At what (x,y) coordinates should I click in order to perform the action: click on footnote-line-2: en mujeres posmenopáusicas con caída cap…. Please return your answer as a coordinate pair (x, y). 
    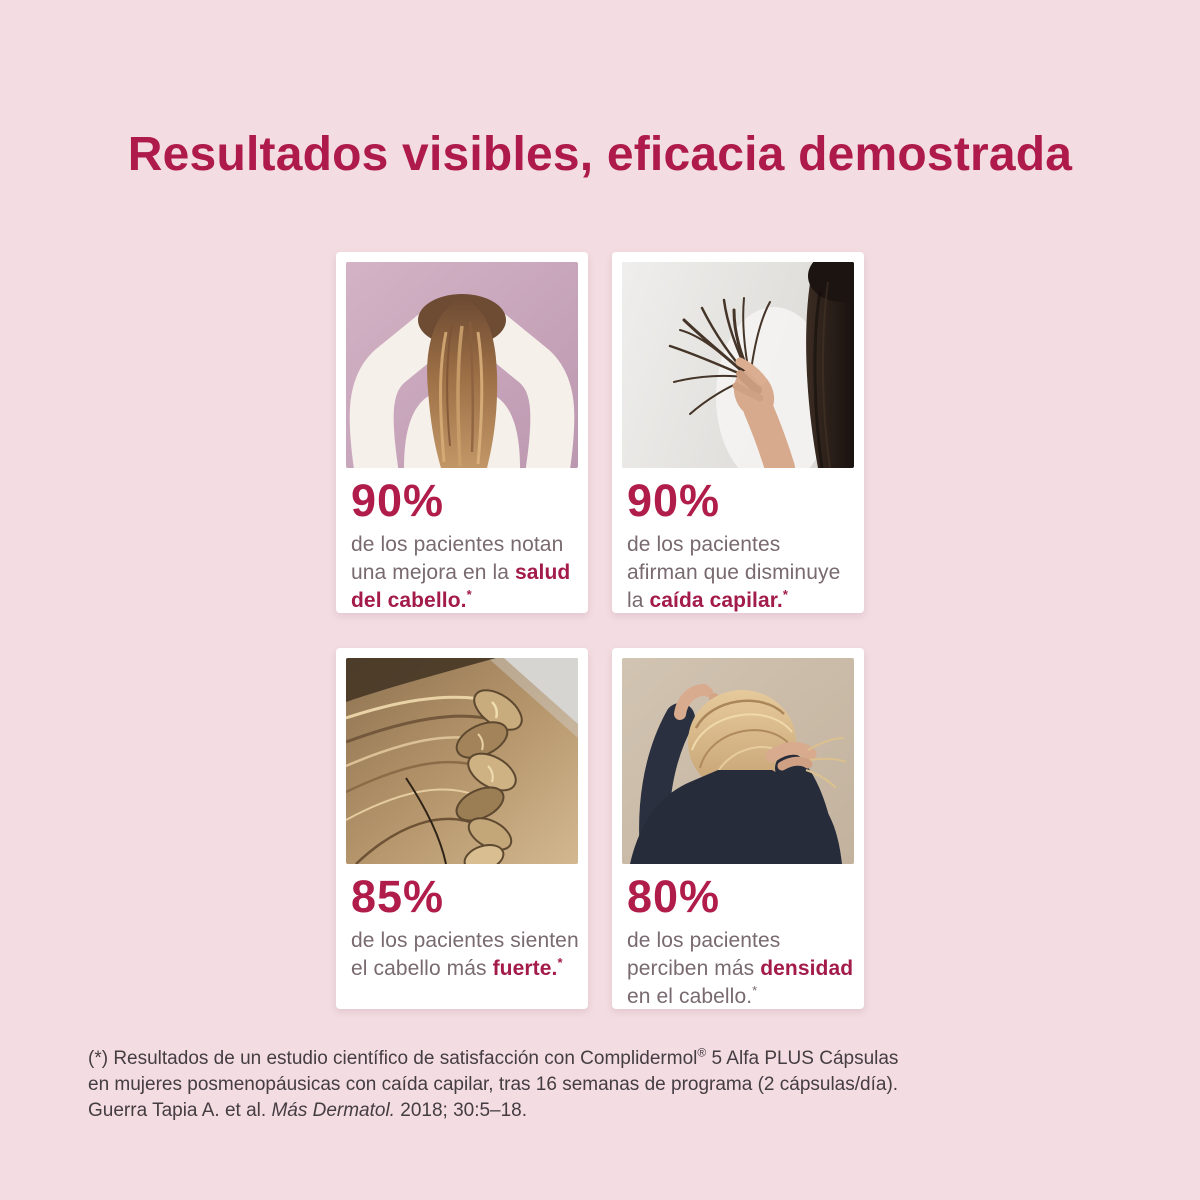
    Looking at the image, I should click on (493, 1084).